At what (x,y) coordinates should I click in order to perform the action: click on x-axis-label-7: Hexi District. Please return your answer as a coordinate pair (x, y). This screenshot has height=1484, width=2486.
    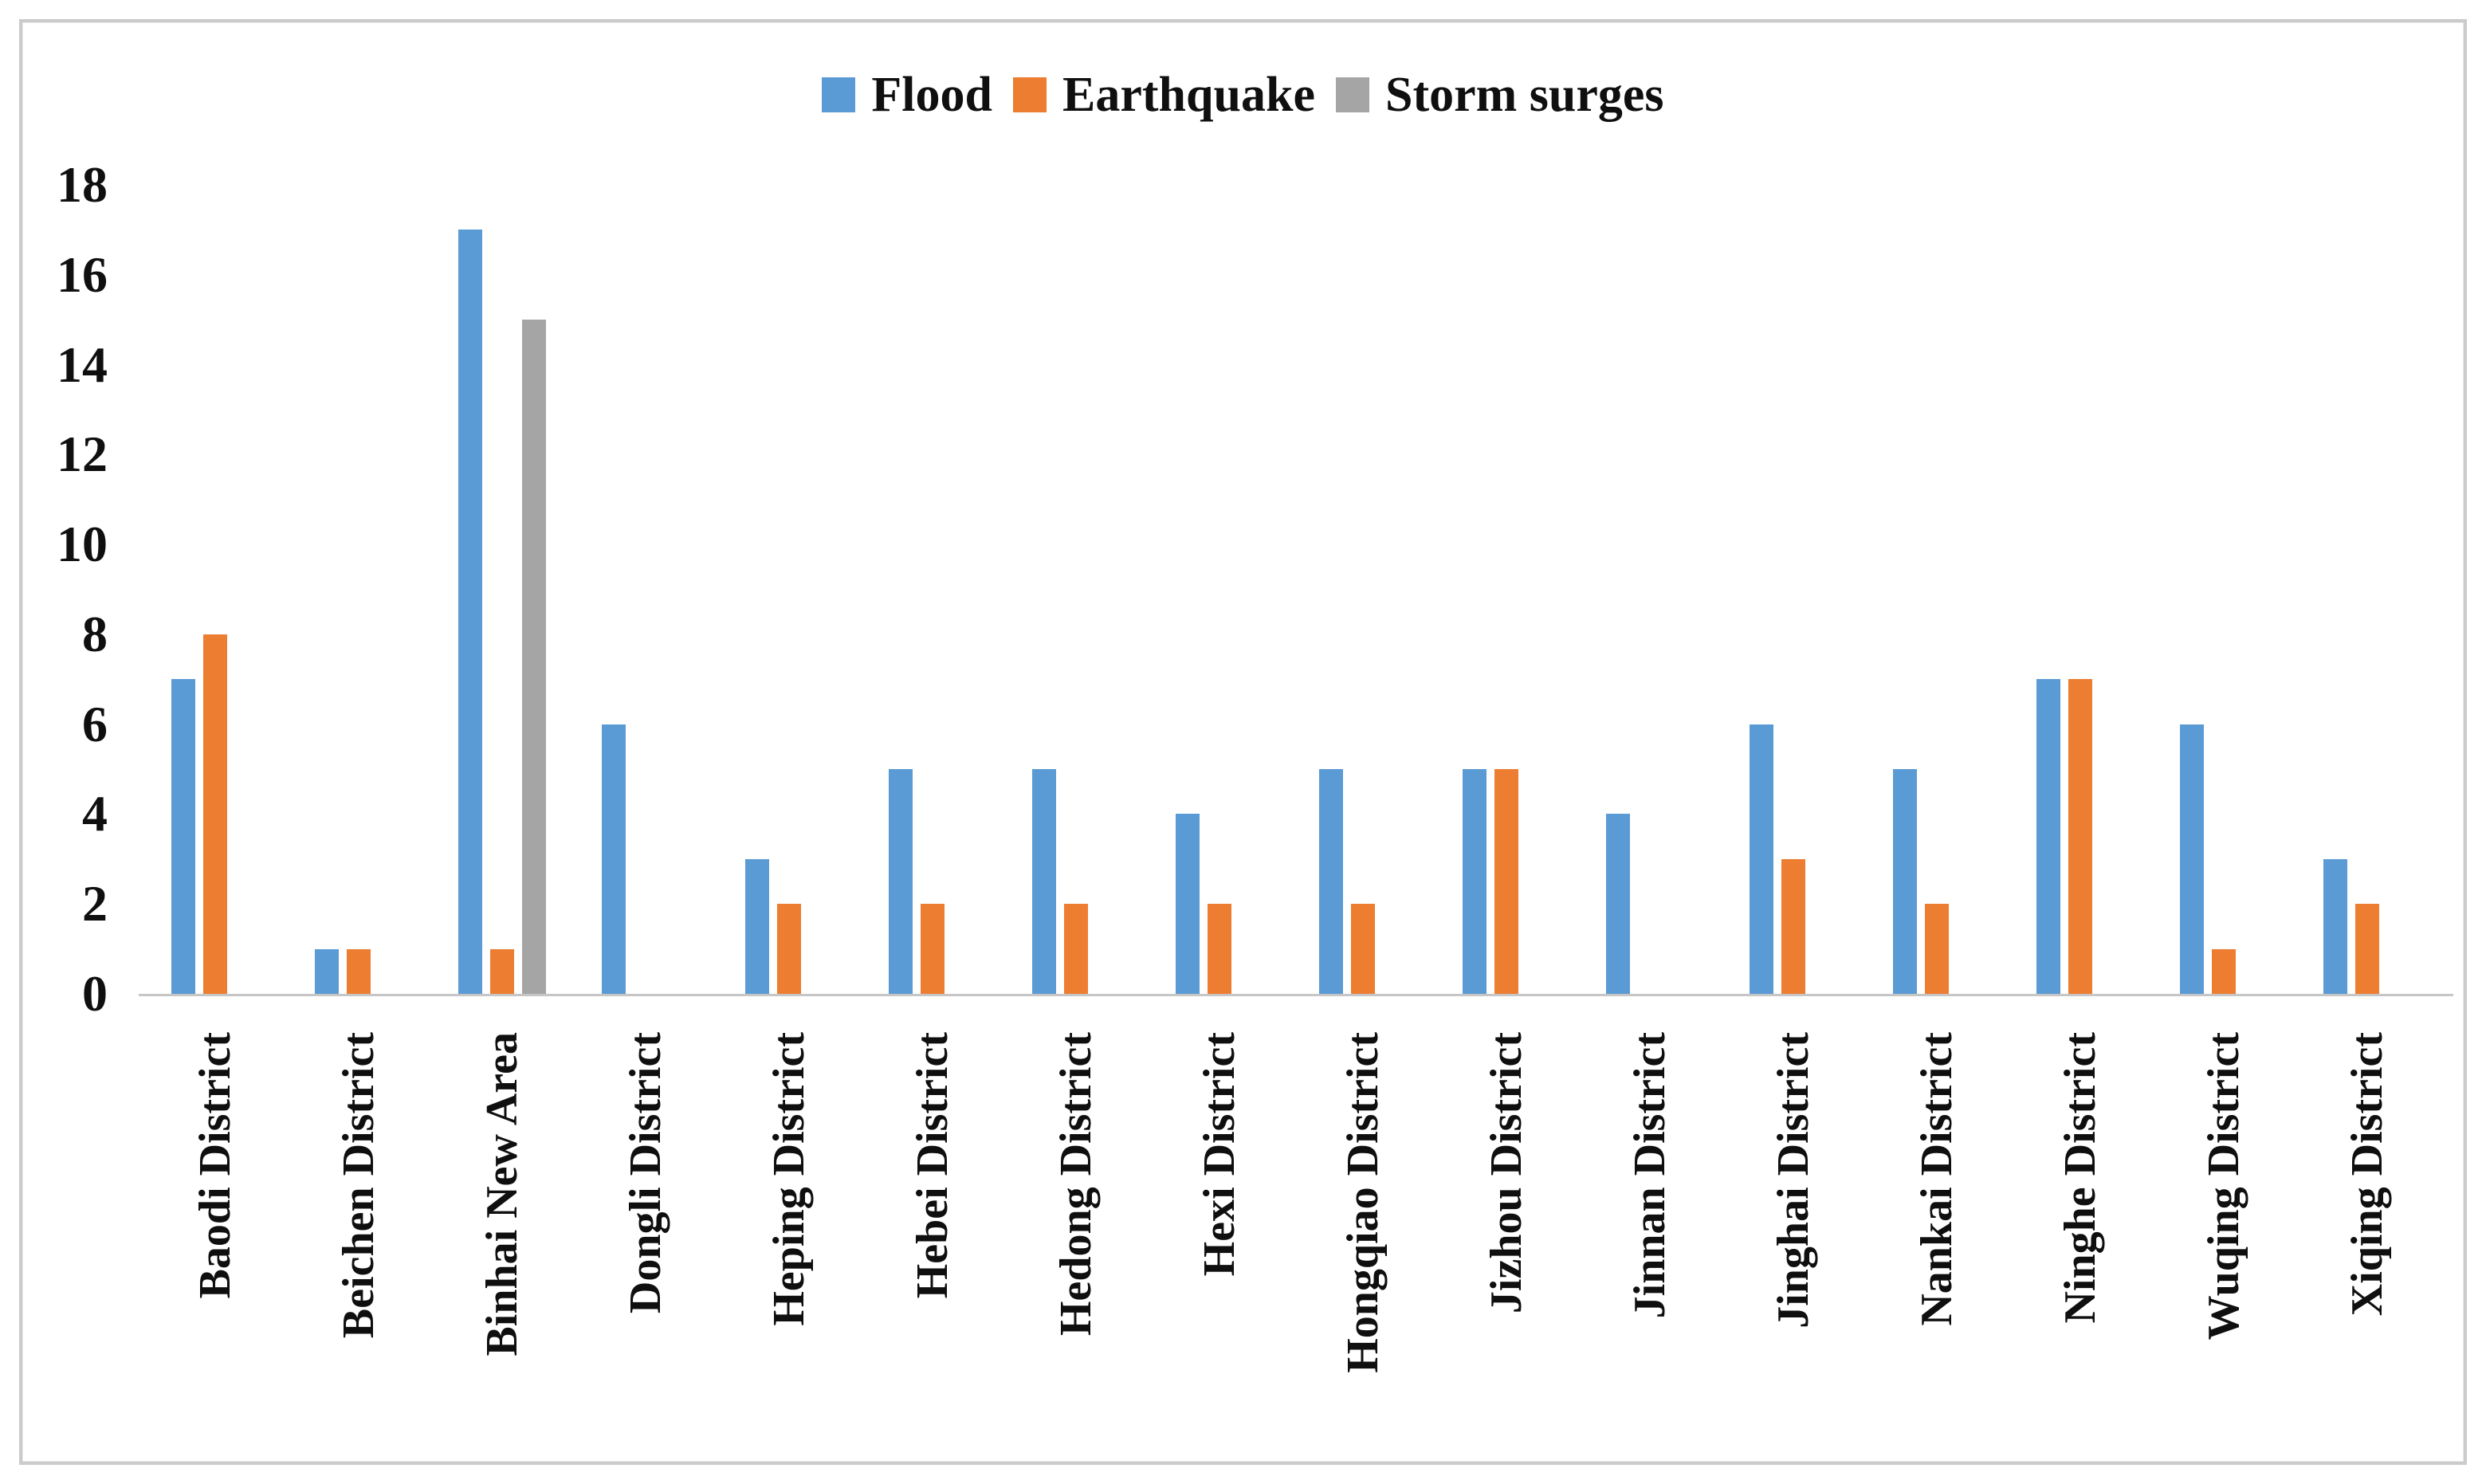
    Looking at the image, I should click on (1220, 1154).